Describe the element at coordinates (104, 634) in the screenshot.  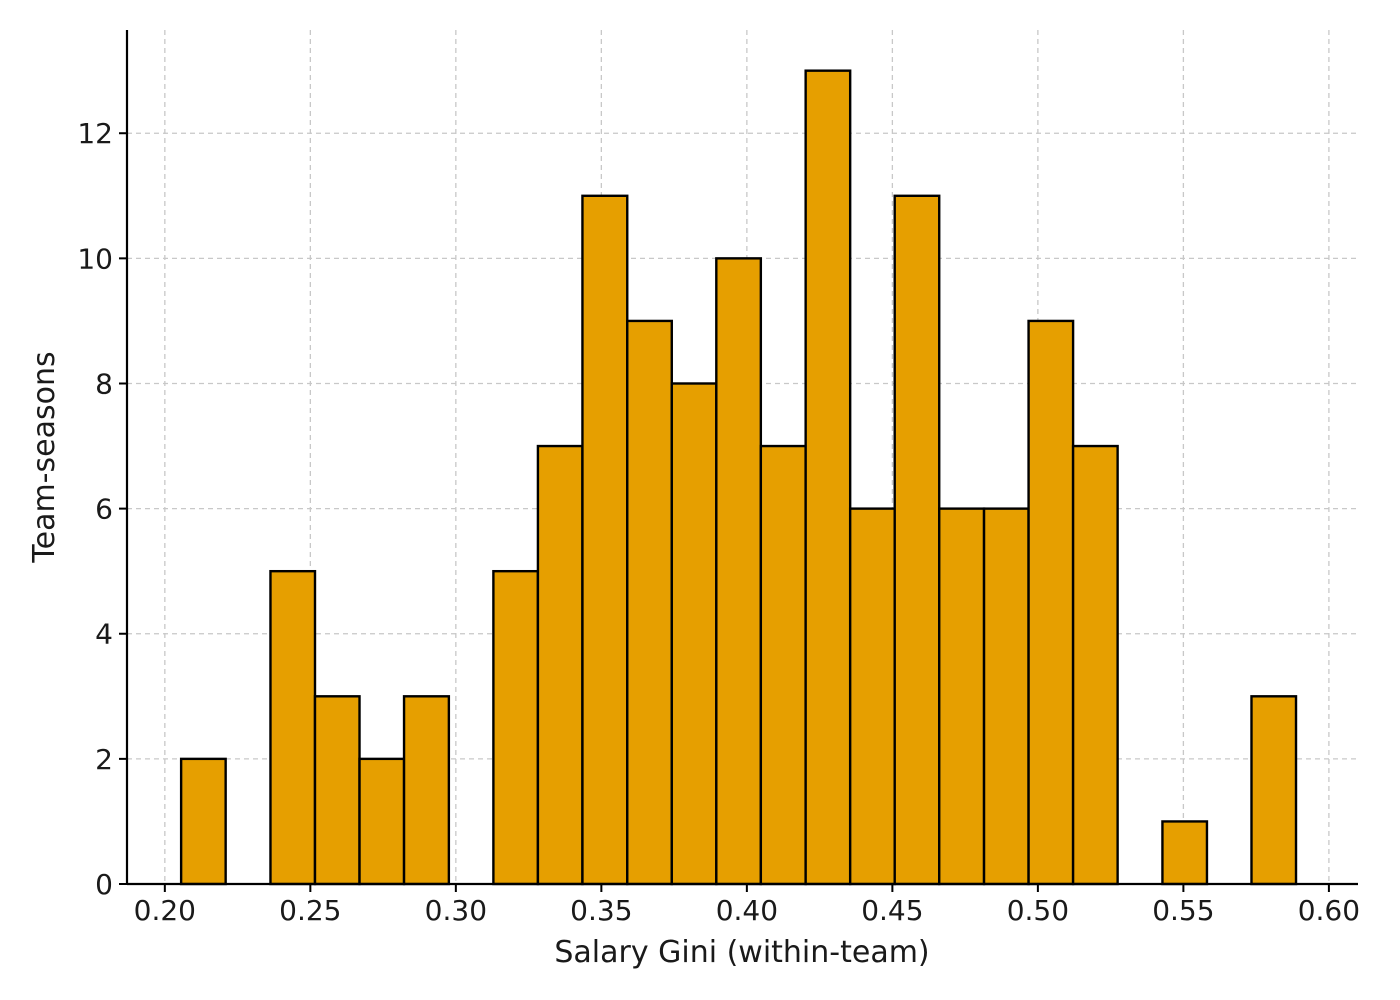
I see `y-tick-label: 4` at that location.